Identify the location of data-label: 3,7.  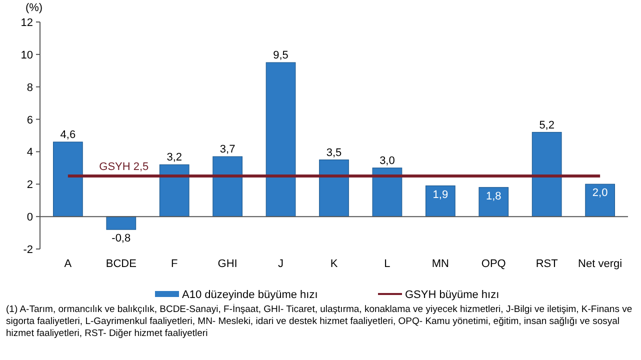
(228, 150).